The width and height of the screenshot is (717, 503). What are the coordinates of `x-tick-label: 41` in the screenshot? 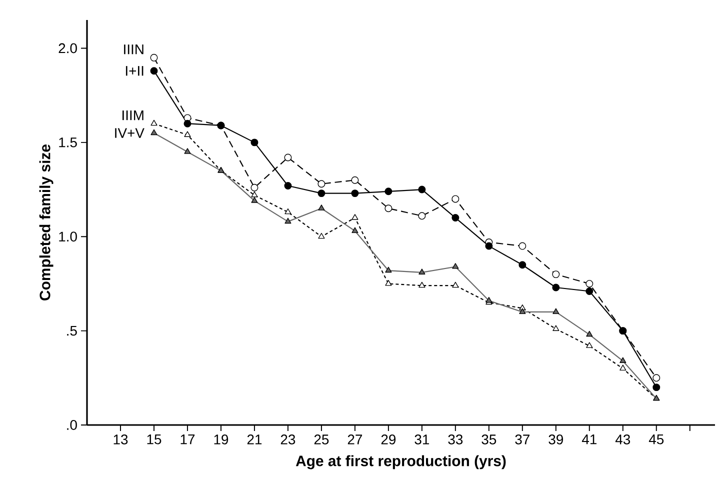 It's located at (589, 439).